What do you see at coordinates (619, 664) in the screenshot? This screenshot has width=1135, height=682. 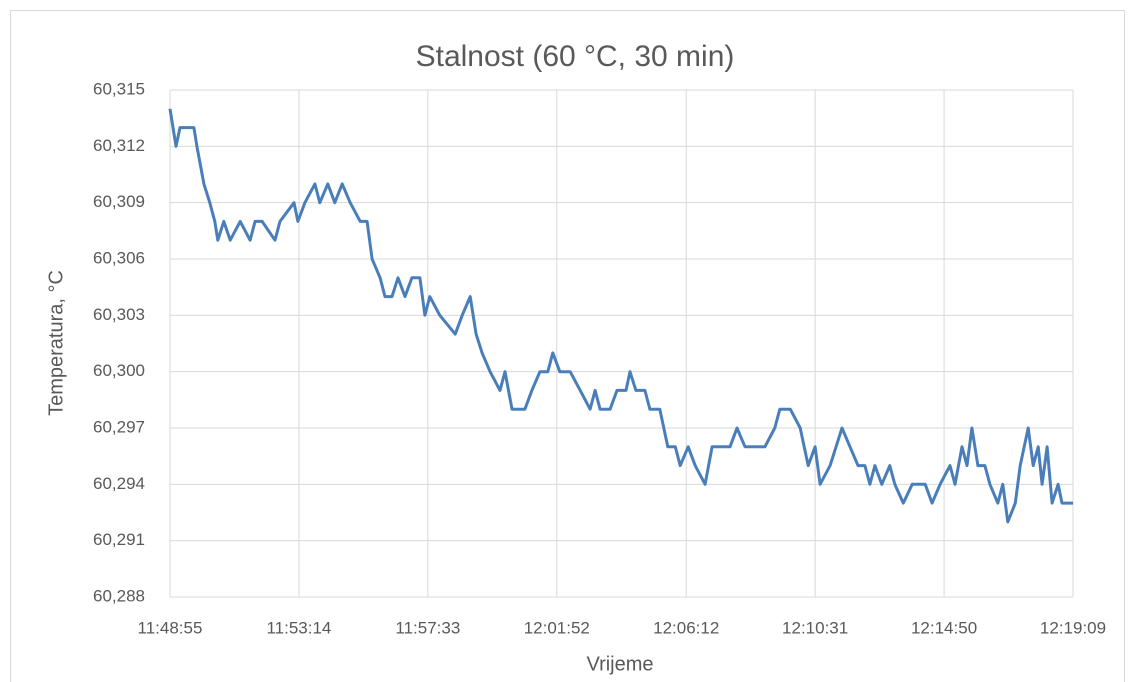 I see `x-axis-title: Vrijeme` at bounding box center [619, 664].